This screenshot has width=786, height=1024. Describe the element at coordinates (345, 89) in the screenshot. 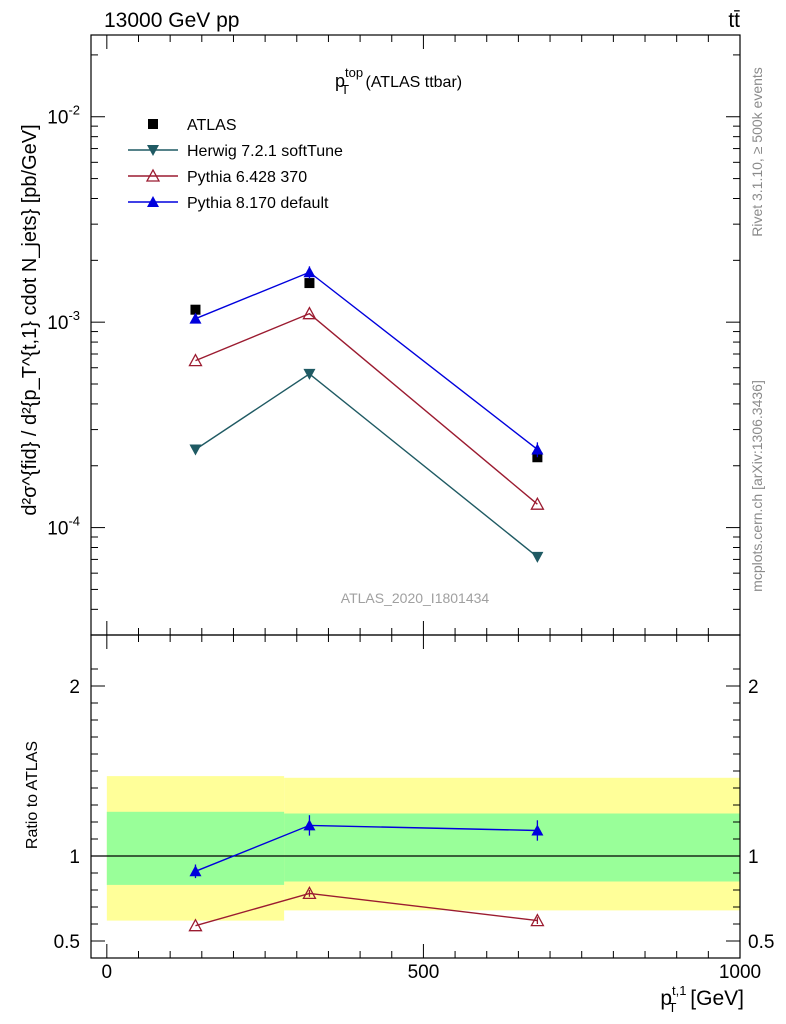

I see `title-sub: T` at that location.